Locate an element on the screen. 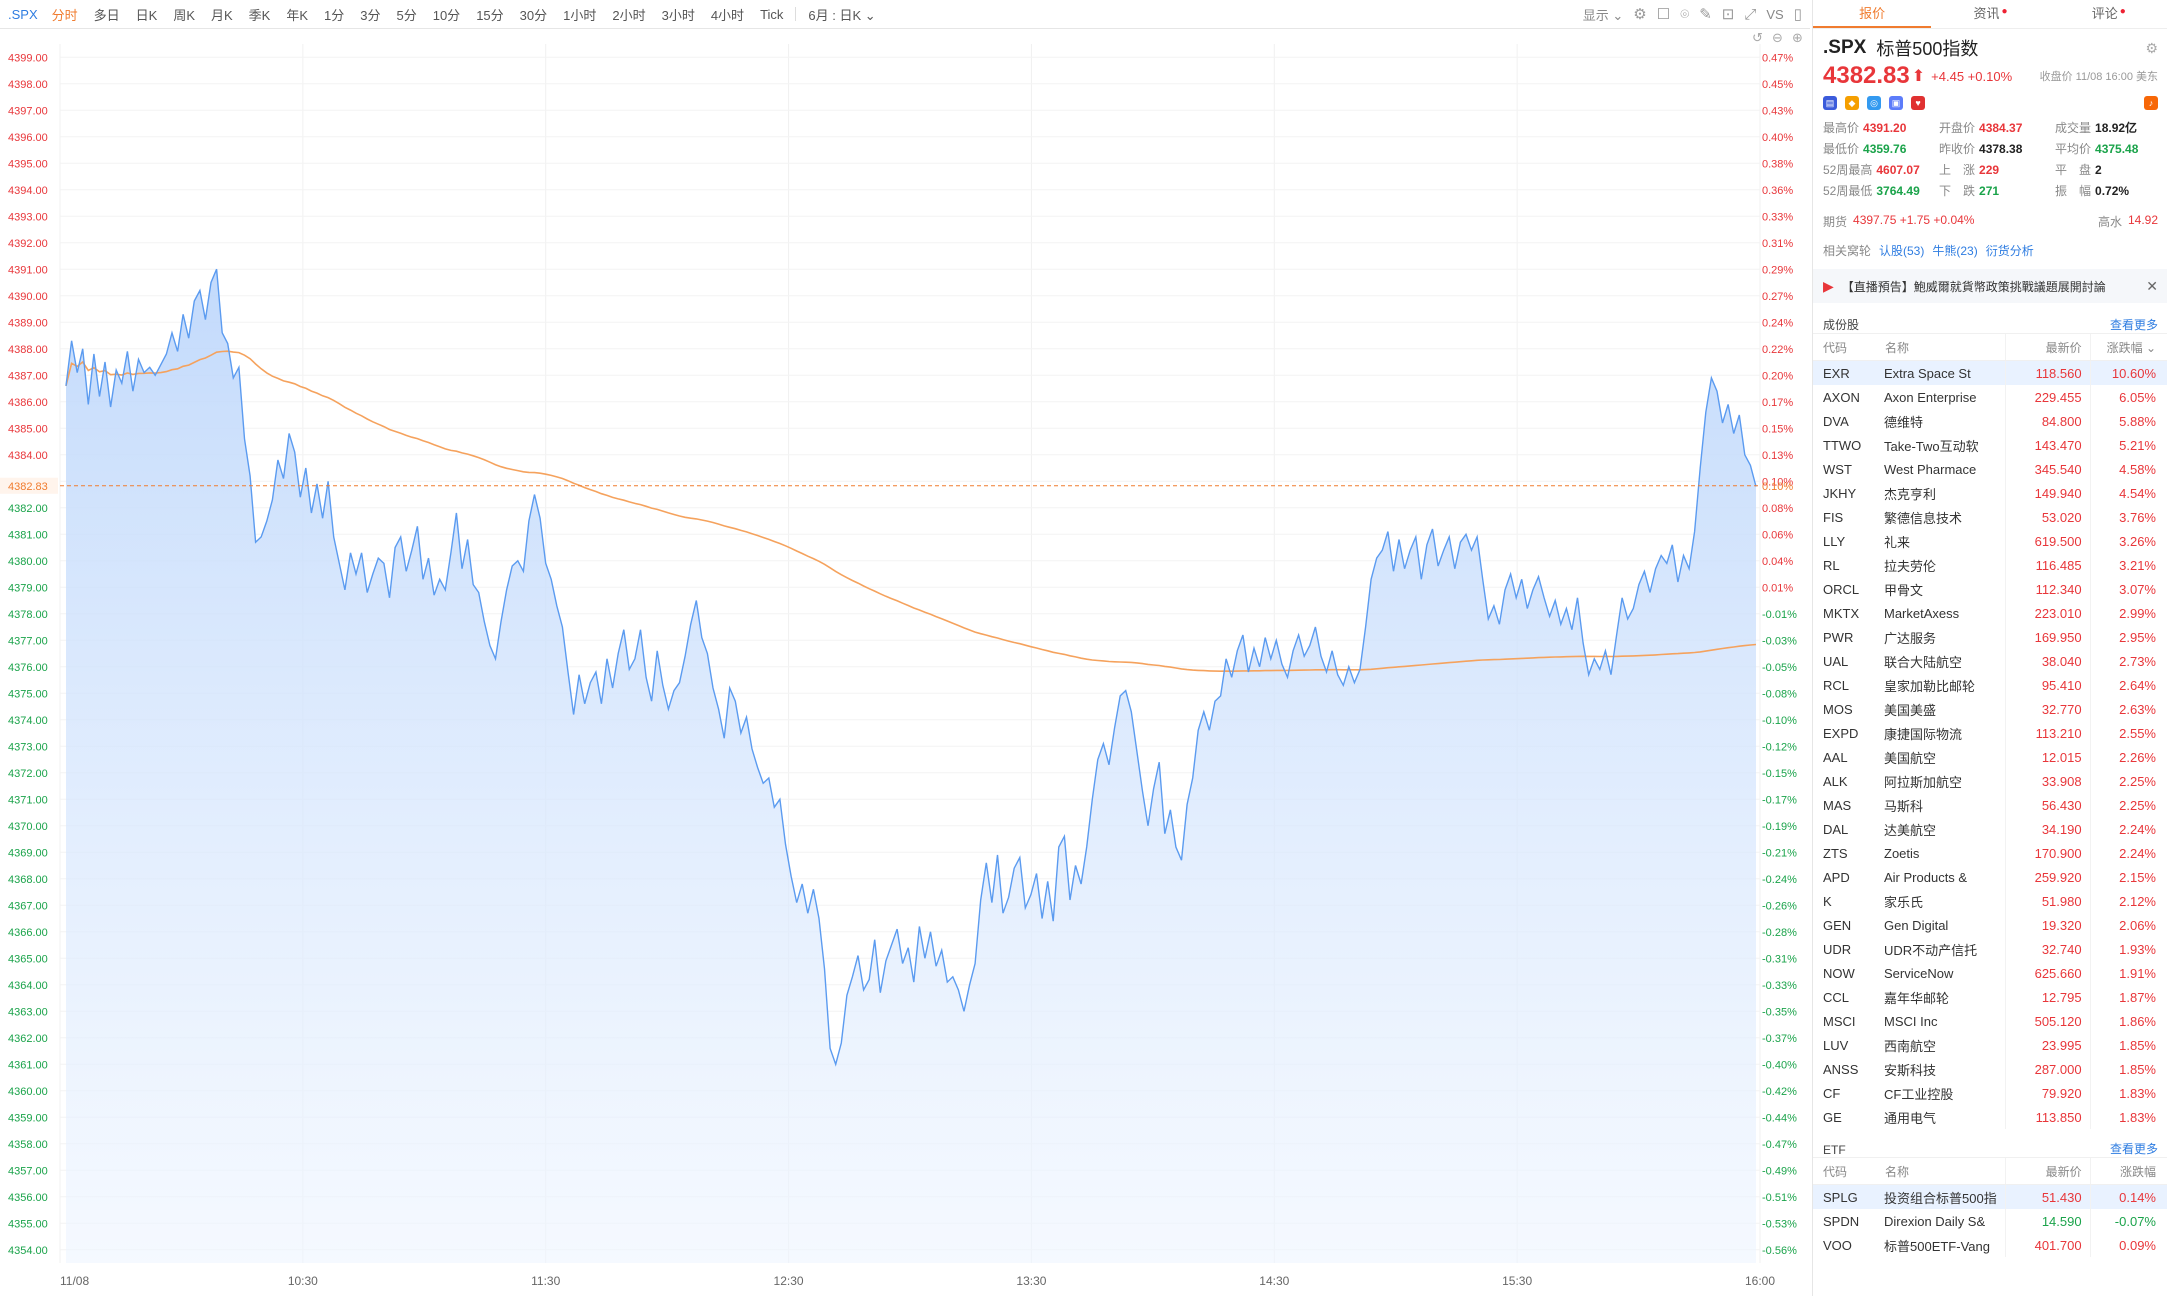 Image resolution: width=2167 pixels, height=1296 pixels. timeframe-tab: 10分 is located at coordinates (446, 15).